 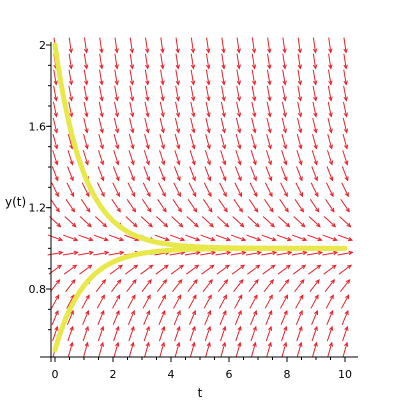 I want to click on y-tick-label: 1.2, so click(x=38, y=208).